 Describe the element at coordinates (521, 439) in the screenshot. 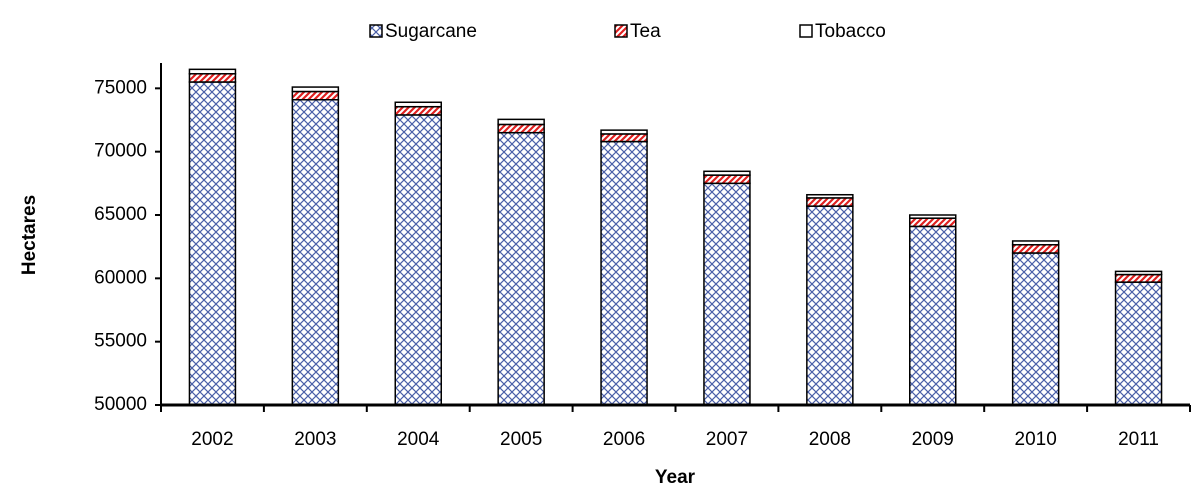

I see `x-tick-label: 2005` at that location.